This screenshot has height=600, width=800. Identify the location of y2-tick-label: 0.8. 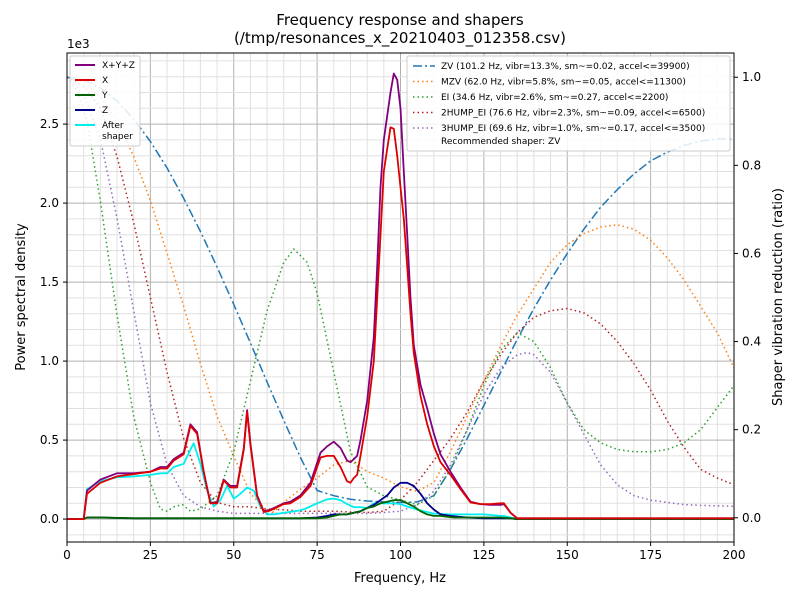
(751, 165).